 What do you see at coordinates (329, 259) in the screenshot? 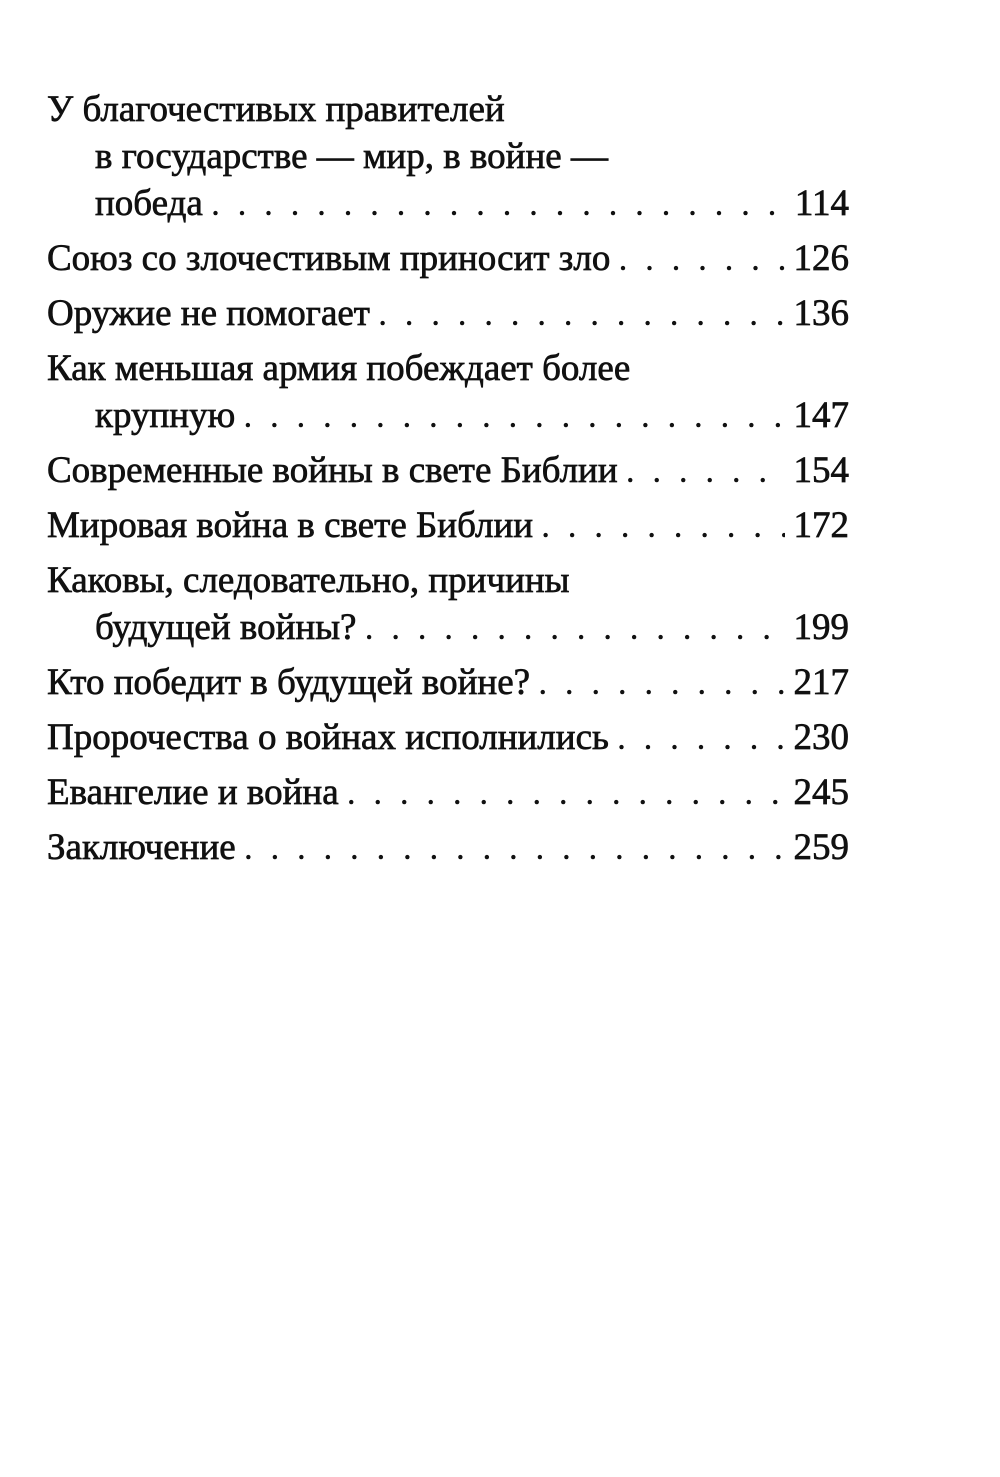
I see `toc-entry-title: Союз со злочестивым приносит зло` at bounding box center [329, 259].